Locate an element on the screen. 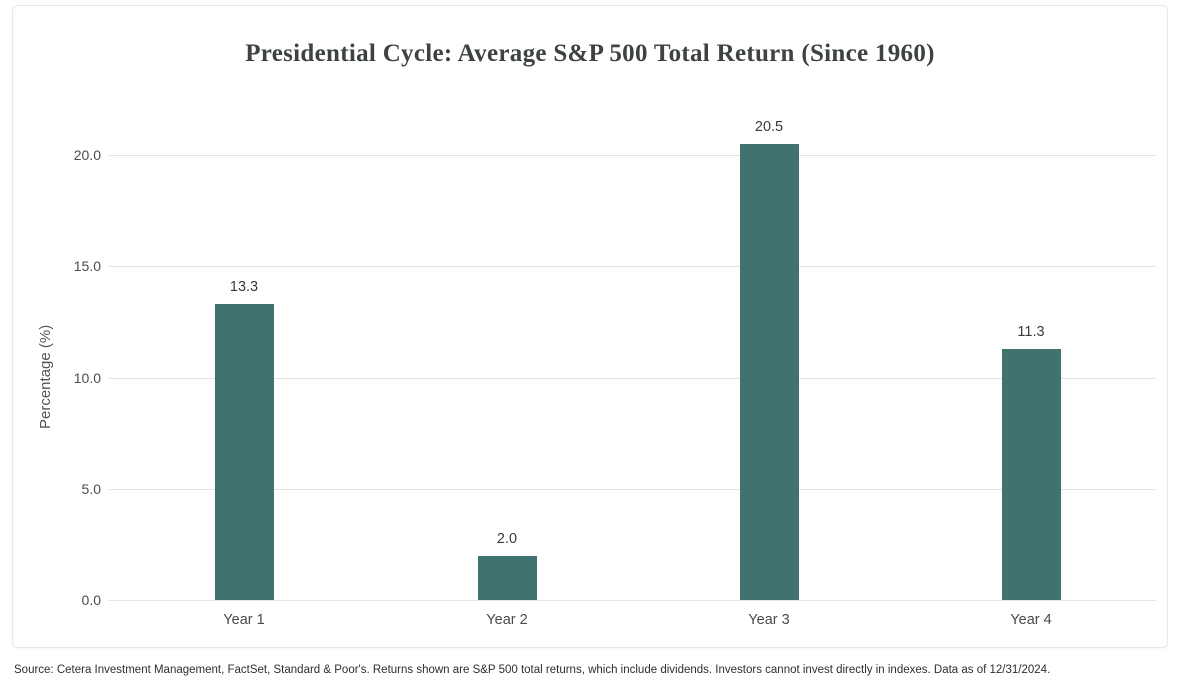 The height and width of the screenshot is (700, 1177). bar-value-label: 20.5 is located at coordinates (769, 126).